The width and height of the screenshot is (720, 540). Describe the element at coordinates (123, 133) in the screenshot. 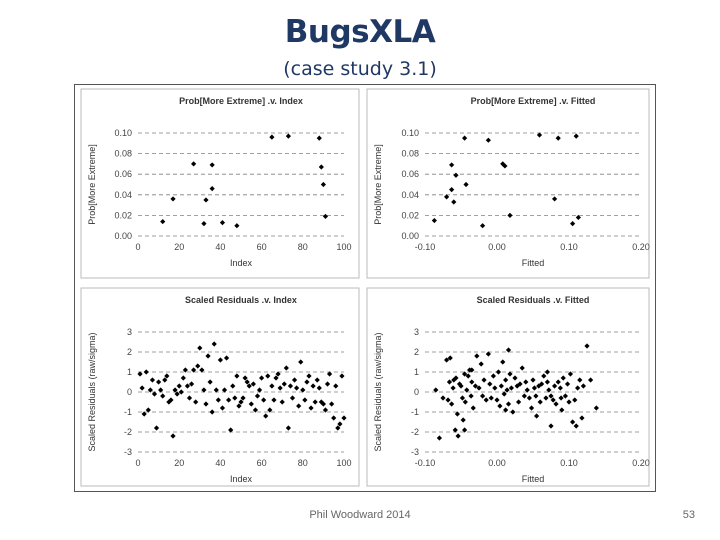

I see `y-tick-label: 0.10` at that location.